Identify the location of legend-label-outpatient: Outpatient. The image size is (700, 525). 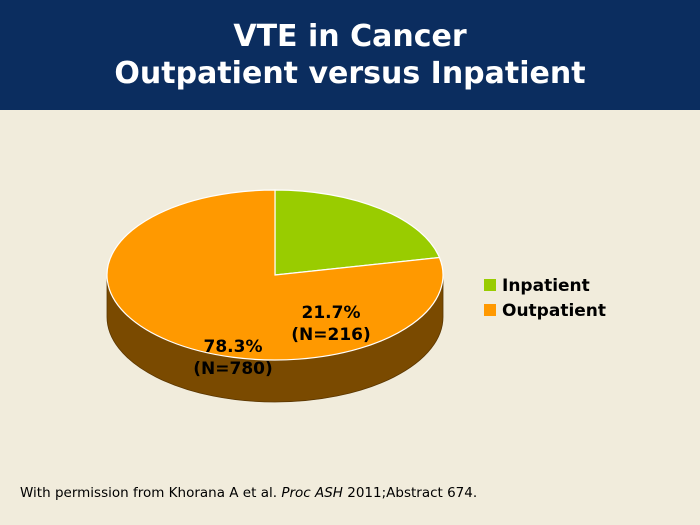
(554, 311).